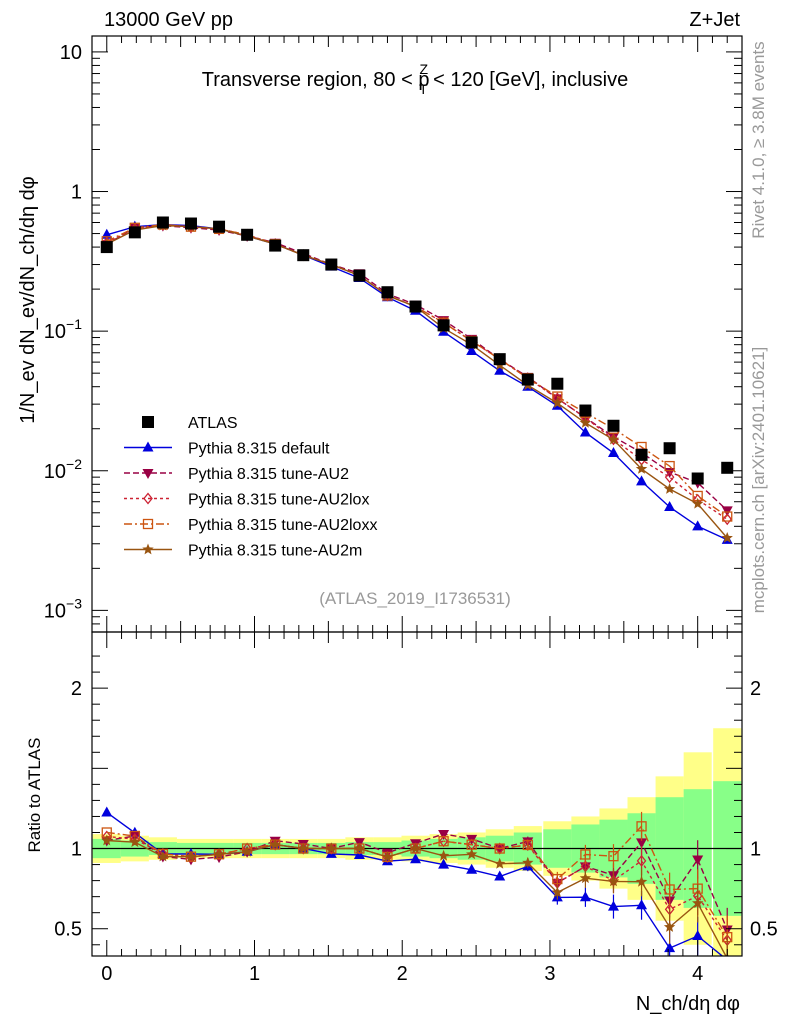  I want to click on ratio-tick-label-right: 1, so click(755, 850).